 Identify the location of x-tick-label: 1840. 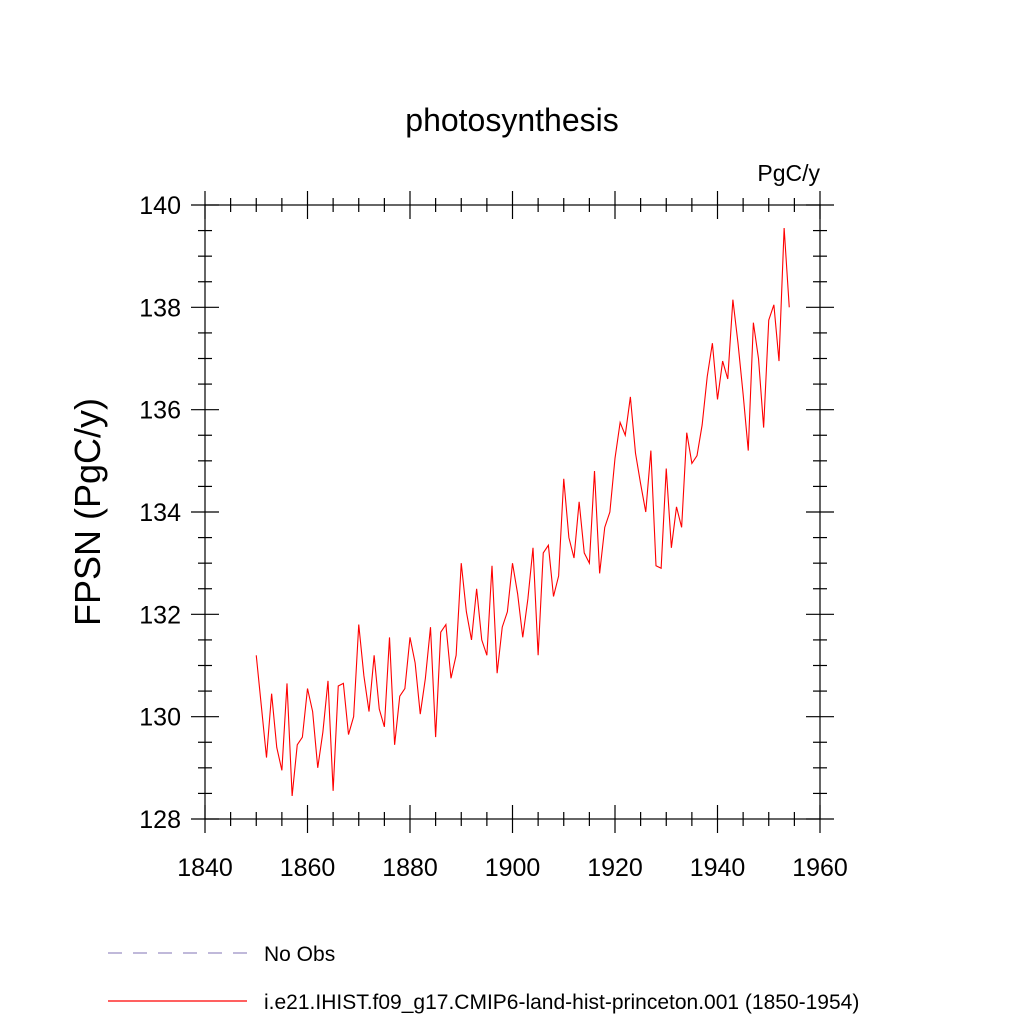
(205, 868).